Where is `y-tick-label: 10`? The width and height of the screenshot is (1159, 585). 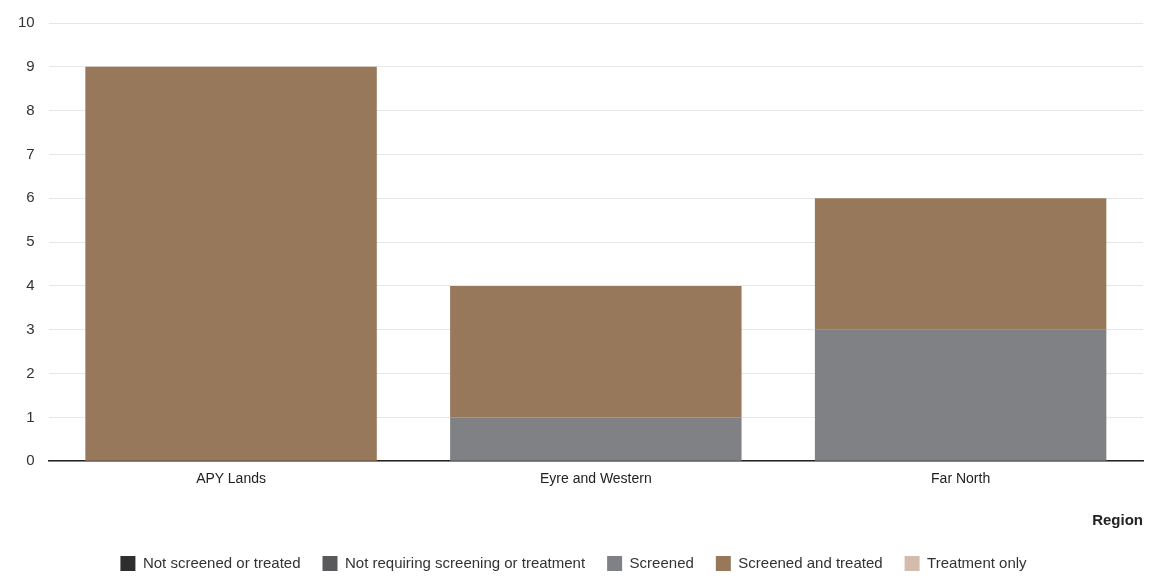 y-tick-label: 10 is located at coordinates (26, 22).